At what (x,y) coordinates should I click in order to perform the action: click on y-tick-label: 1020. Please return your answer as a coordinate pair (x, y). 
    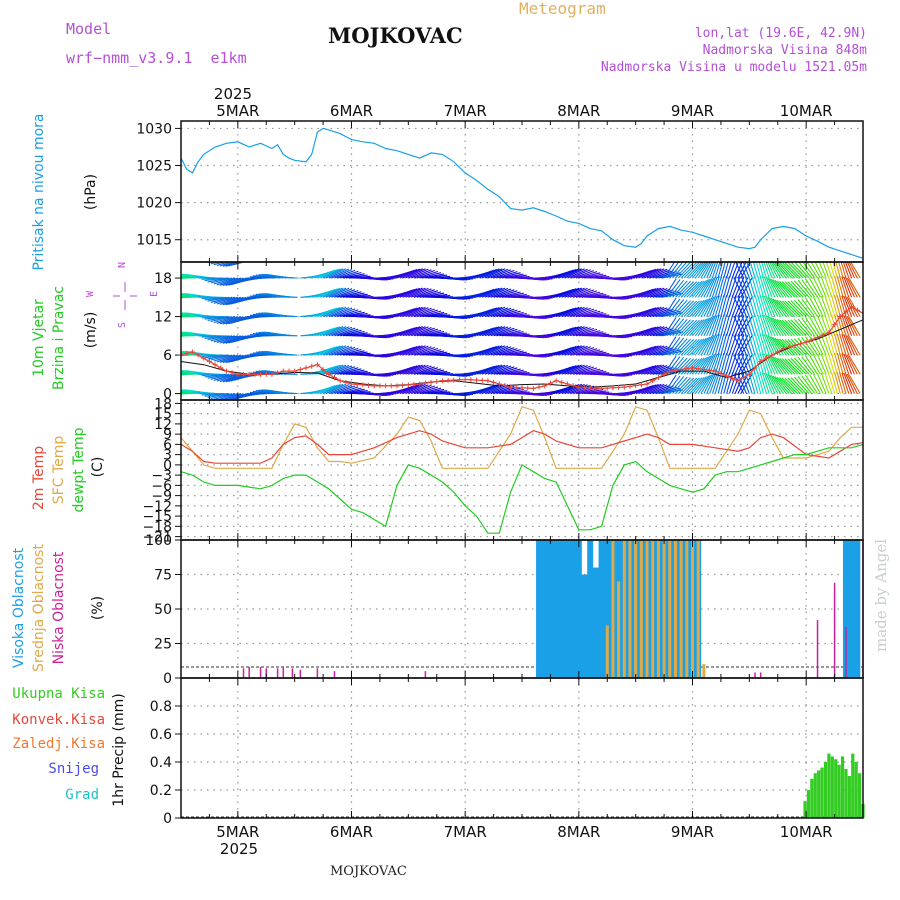
    Looking at the image, I should click on (154, 204).